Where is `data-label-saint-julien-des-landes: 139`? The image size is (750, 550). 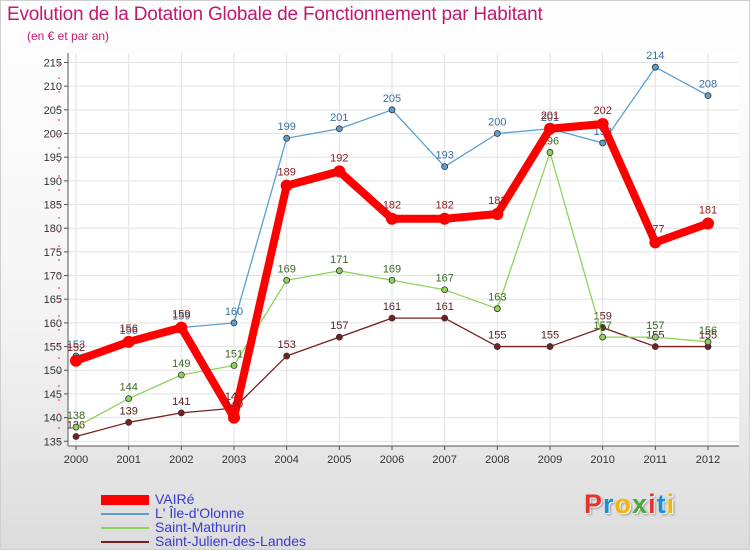 data-label-saint-julien-des-landes: 139 is located at coordinates (128, 411).